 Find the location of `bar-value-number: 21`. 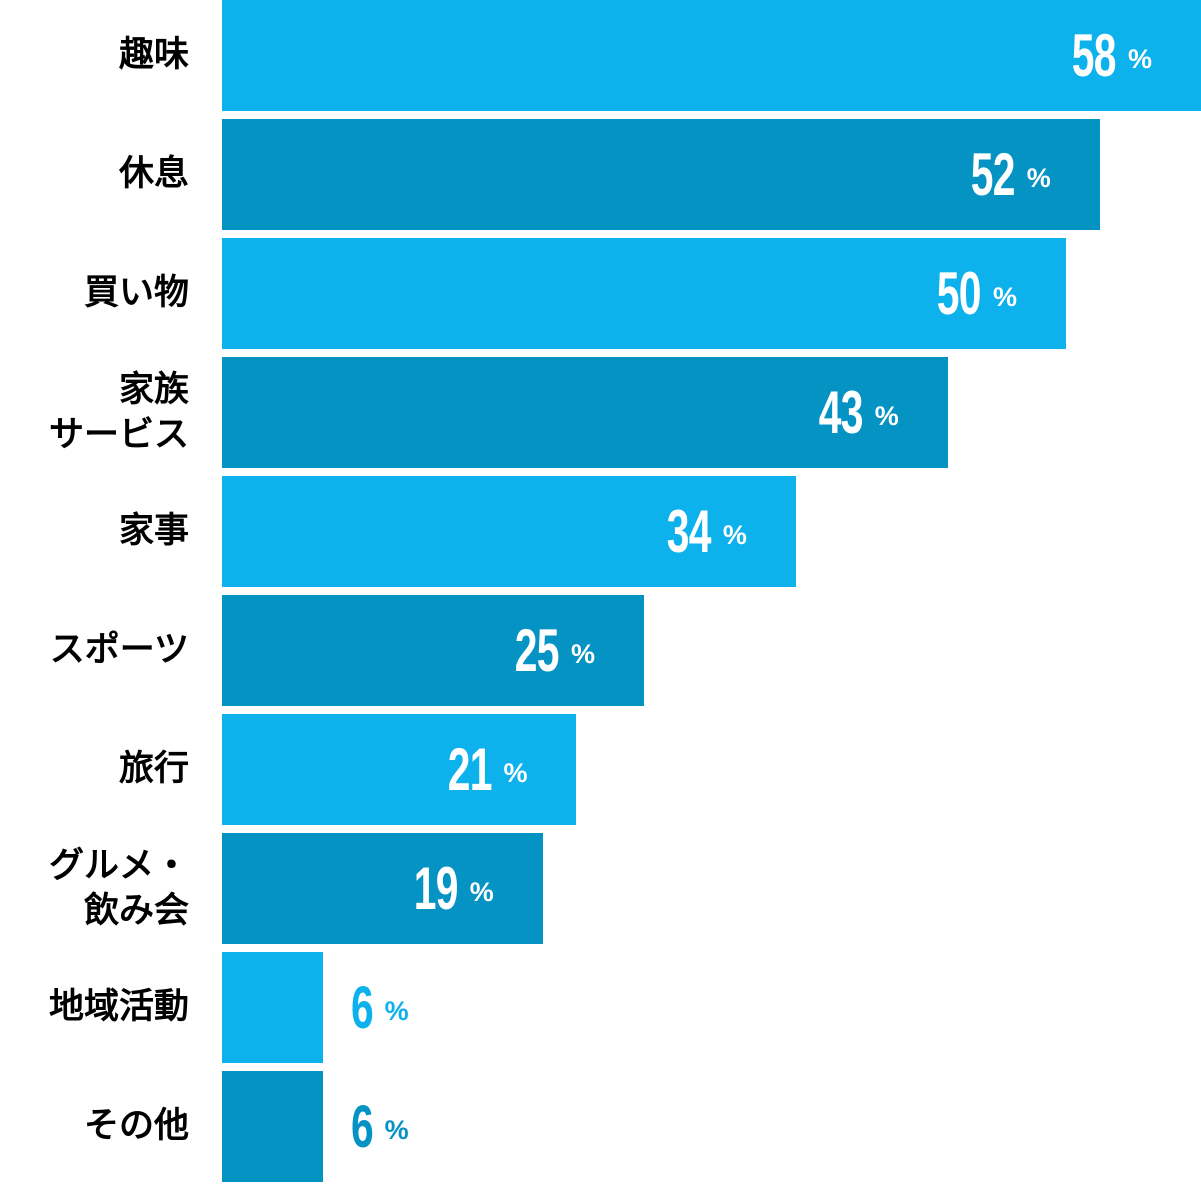

bar-value-number: 21 is located at coordinates (469, 769).